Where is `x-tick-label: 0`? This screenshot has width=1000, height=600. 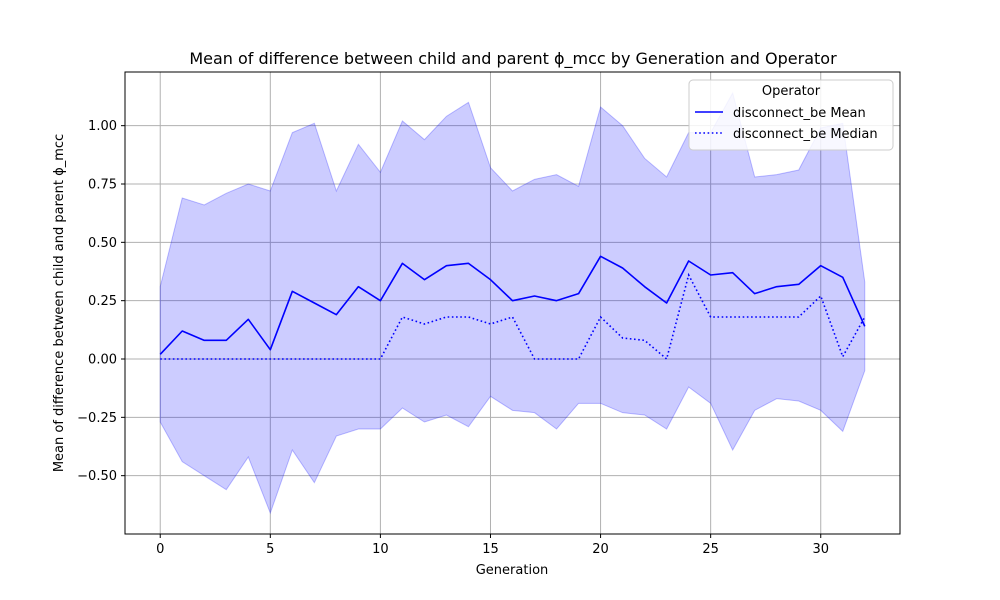
x-tick-label: 0 is located at coordinates (160, 549).